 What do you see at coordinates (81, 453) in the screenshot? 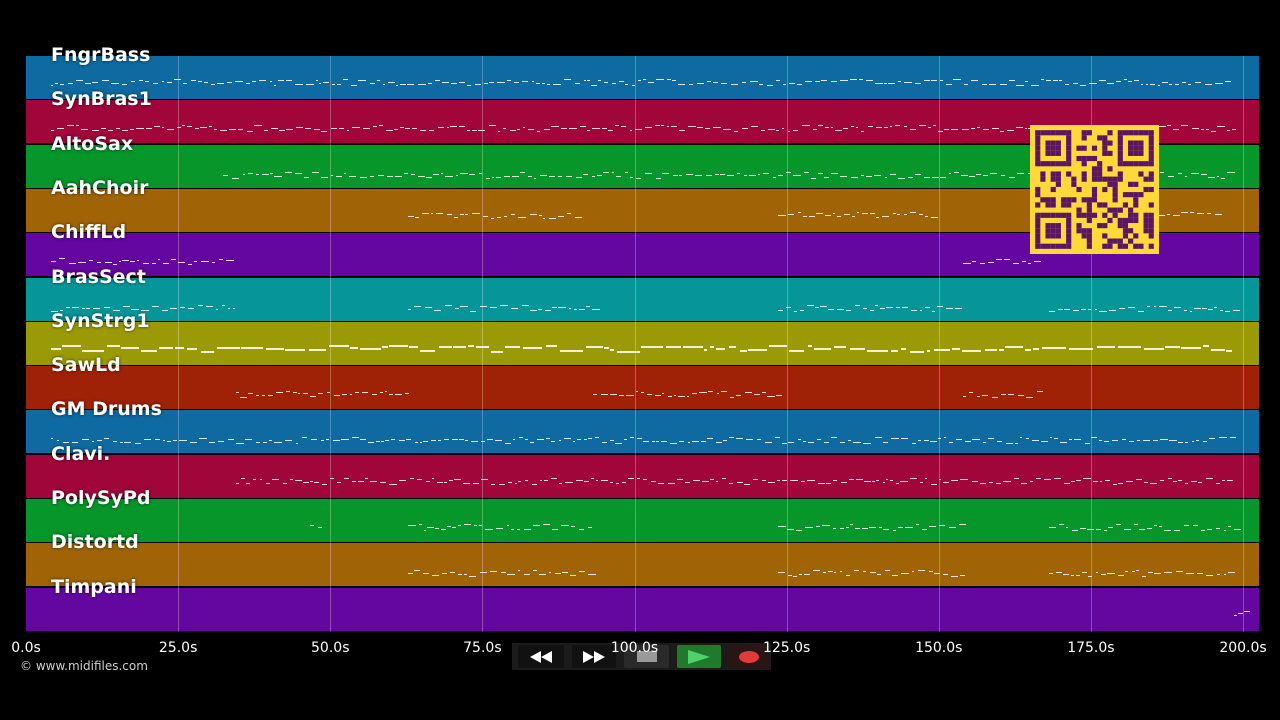
I see `track-label: Clavi.` at bounding box center [81, 453].